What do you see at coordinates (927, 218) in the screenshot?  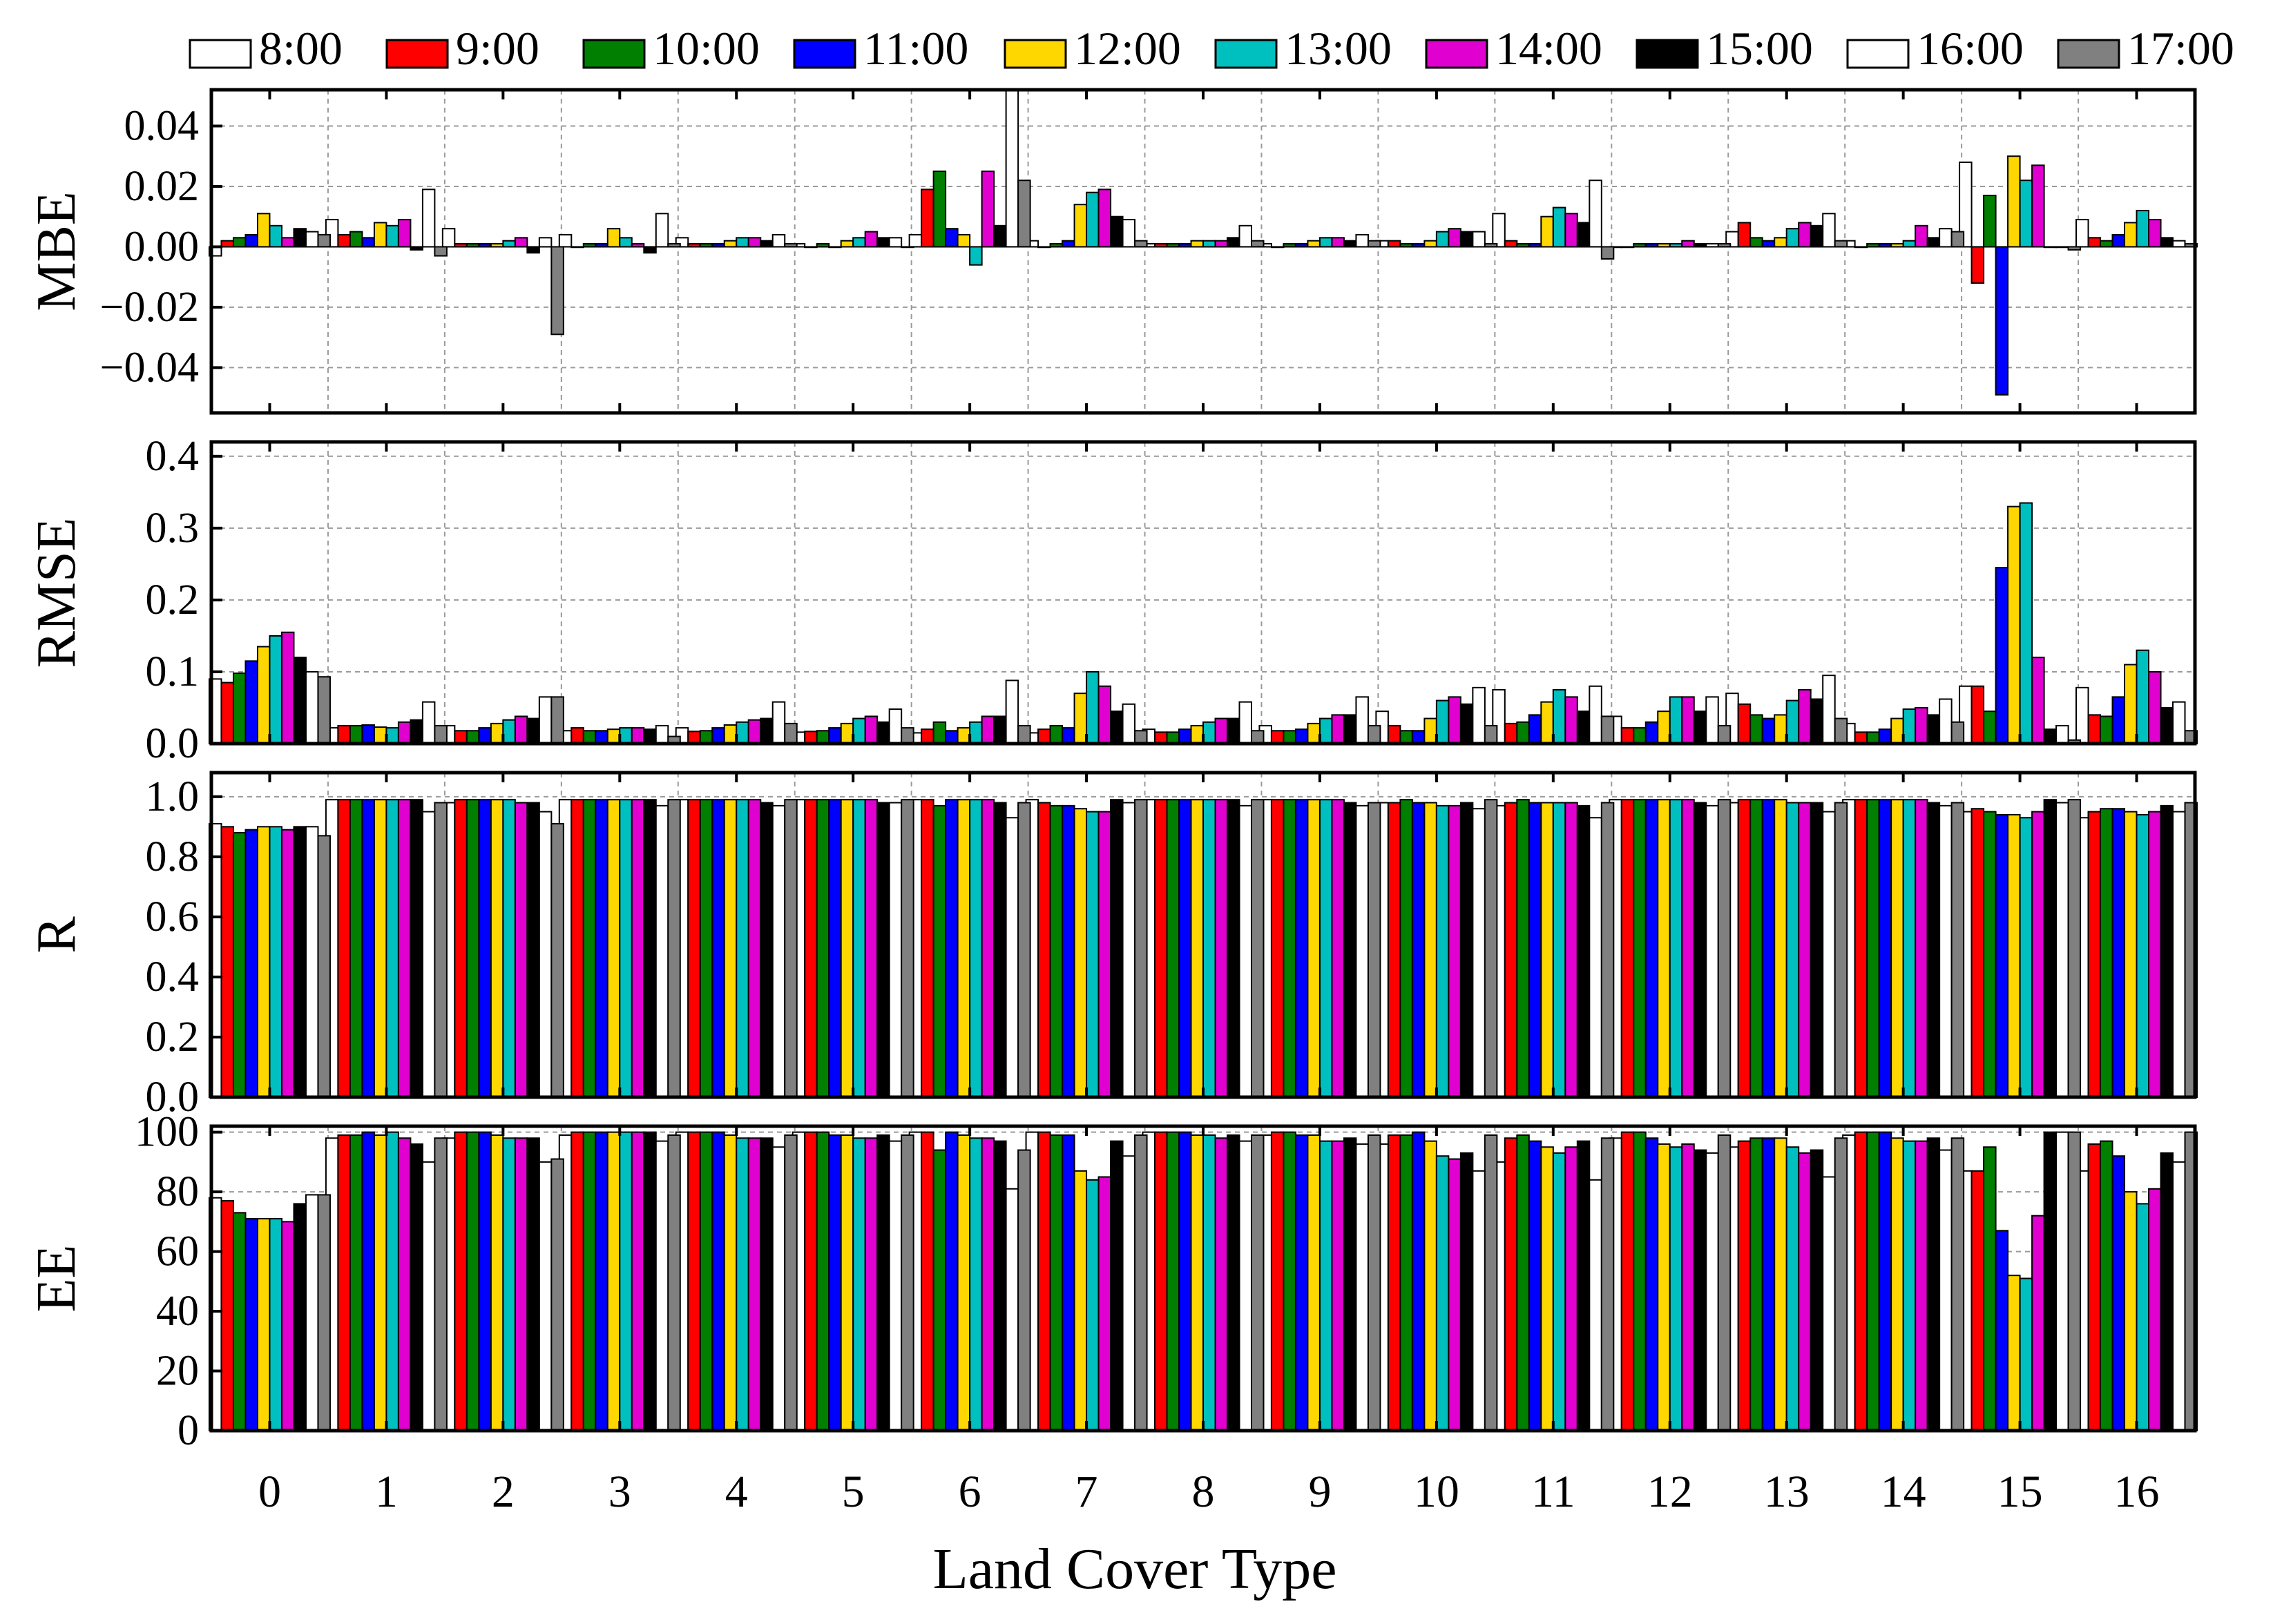 I see `bar-MBE-9:00-6` at bounding box center [927, 218].